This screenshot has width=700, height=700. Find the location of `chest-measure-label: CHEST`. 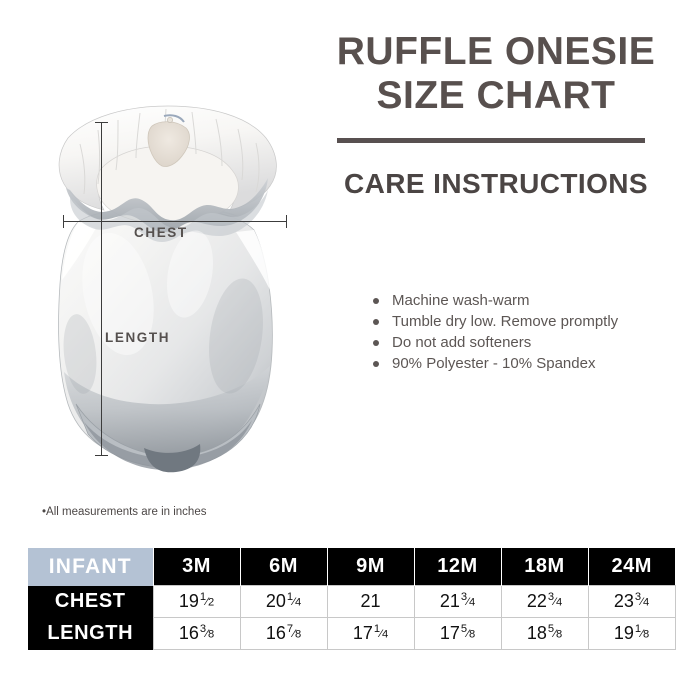

chest-measure-label: CHEST is located at coordinates (161, 232).